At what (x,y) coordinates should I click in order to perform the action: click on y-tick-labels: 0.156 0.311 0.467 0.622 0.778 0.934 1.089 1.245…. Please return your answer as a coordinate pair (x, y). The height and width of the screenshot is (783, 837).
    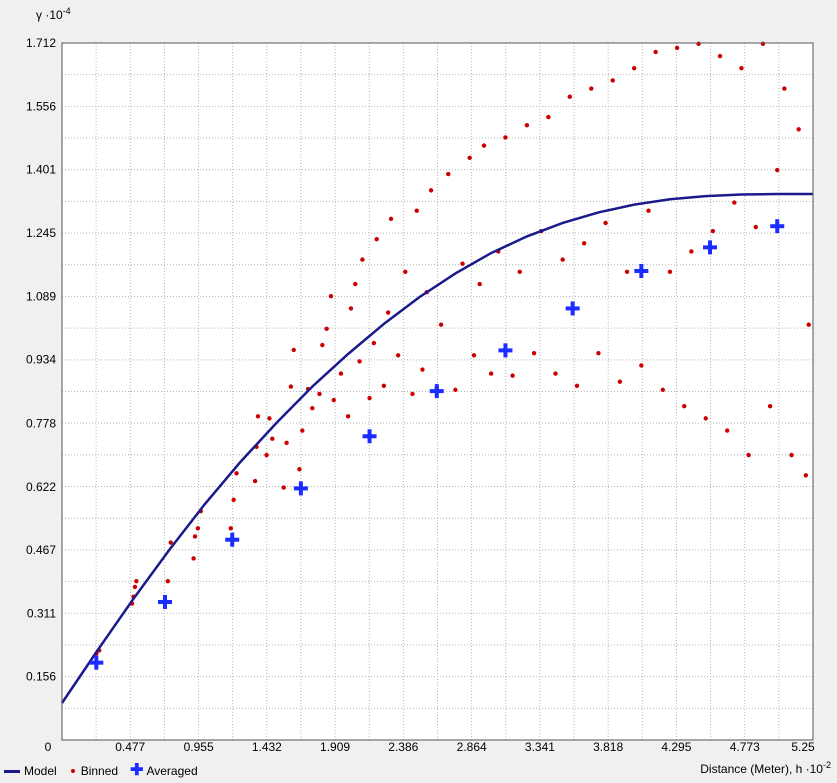
    Looking at the image, I should click on (41, 359).